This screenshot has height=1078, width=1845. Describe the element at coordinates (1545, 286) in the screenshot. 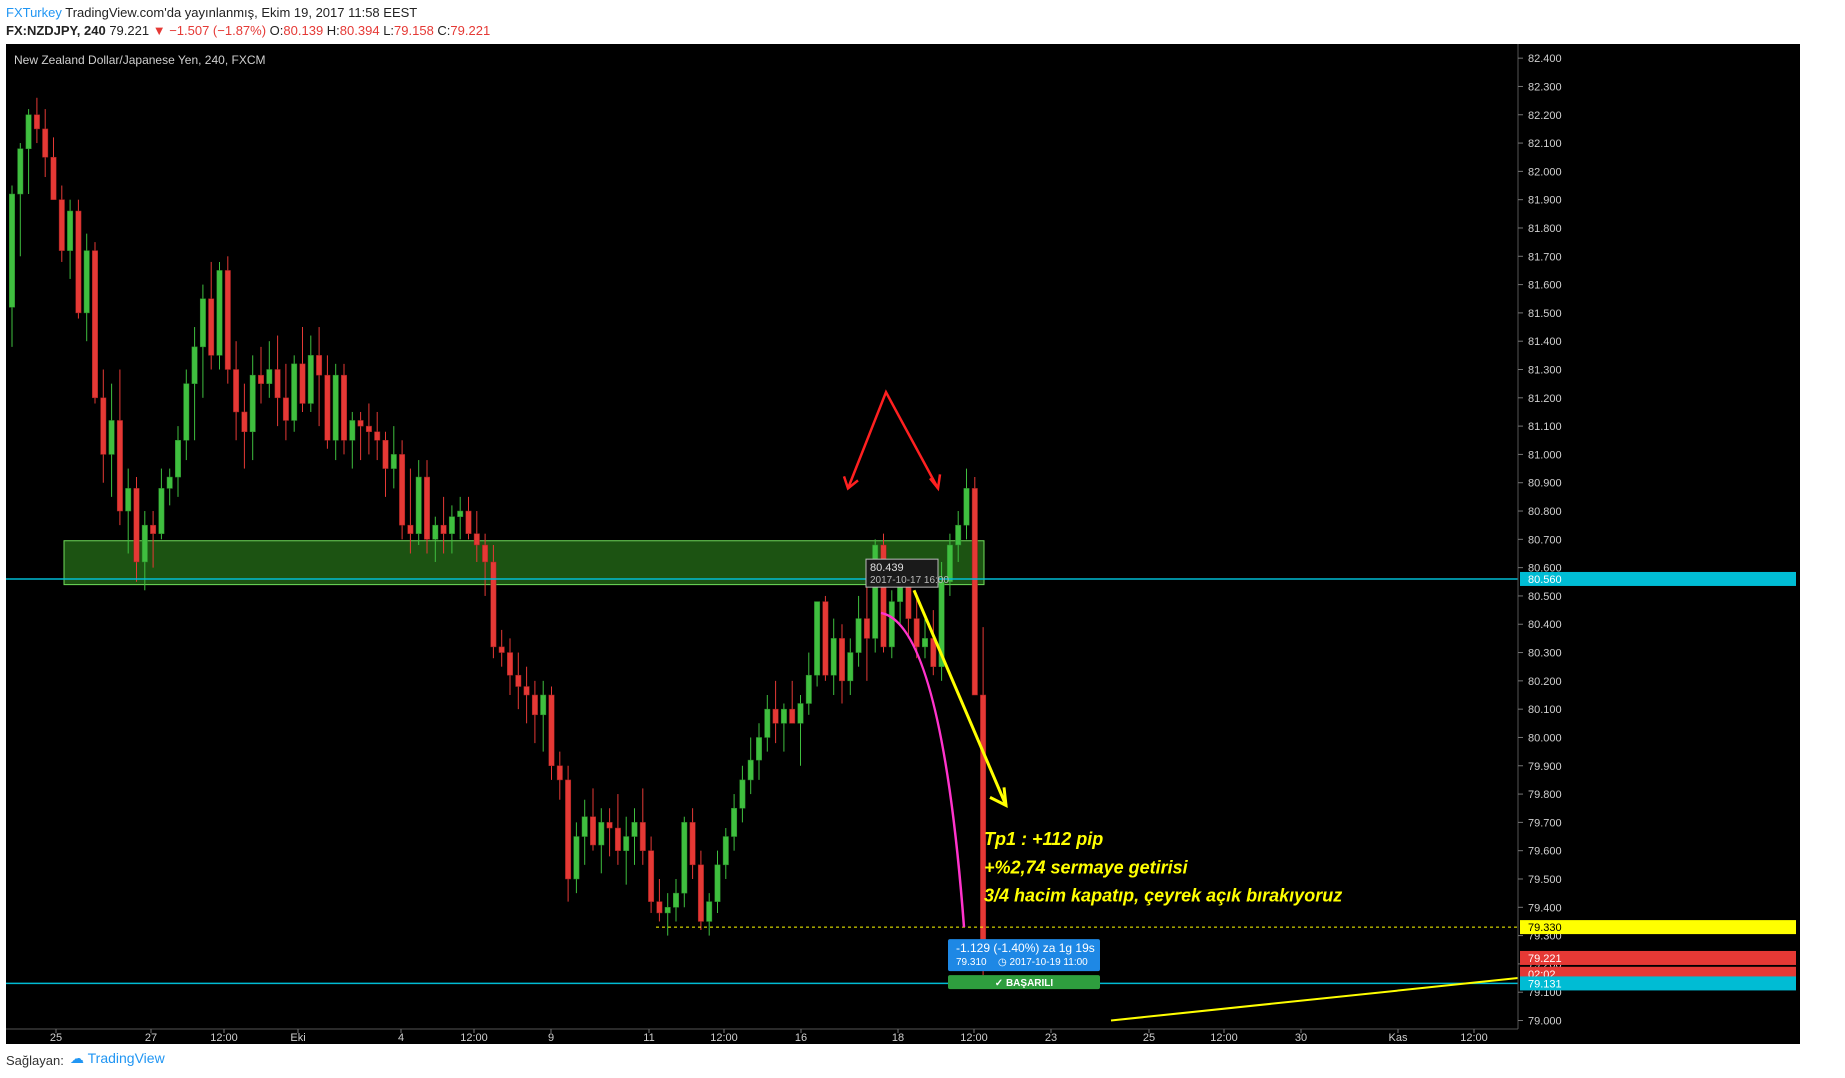

I see `price-tick-label: 81.600` at that location.